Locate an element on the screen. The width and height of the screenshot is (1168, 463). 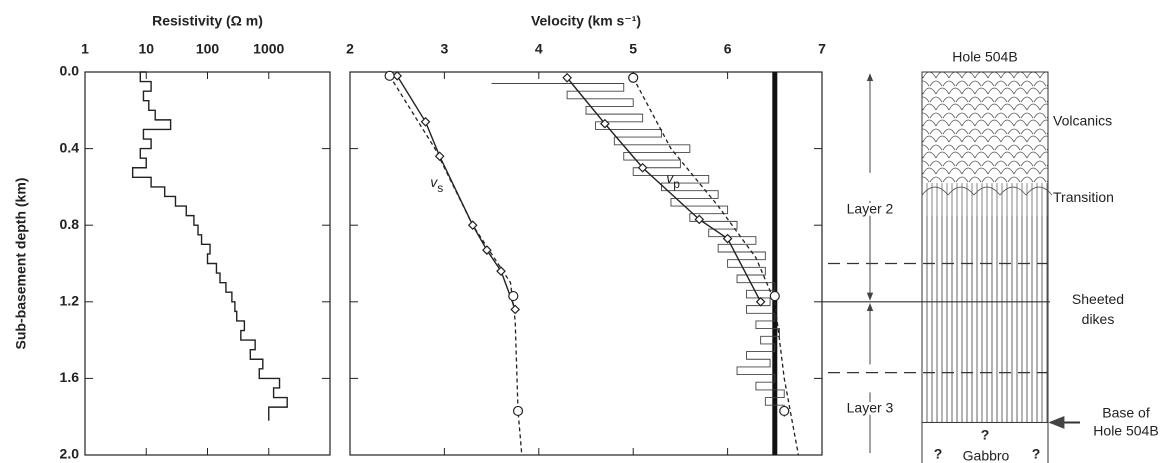
base-label-line: Base of is located at coordinates (1126, 412).